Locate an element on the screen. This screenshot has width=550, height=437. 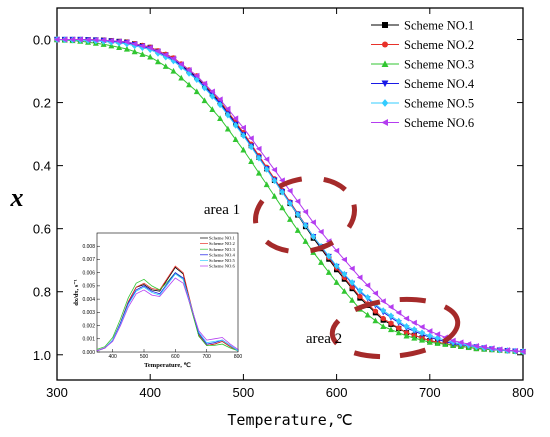
inset-y-tick-label: 0.004 is located at coordinates (88, 300).